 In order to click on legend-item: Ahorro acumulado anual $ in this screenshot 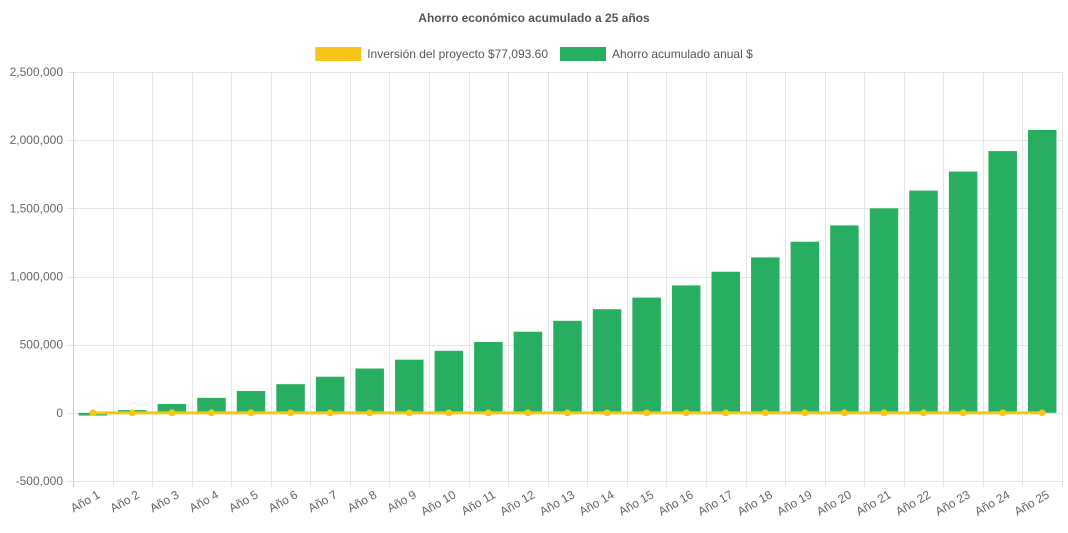, I will do `click(656, 54)`.